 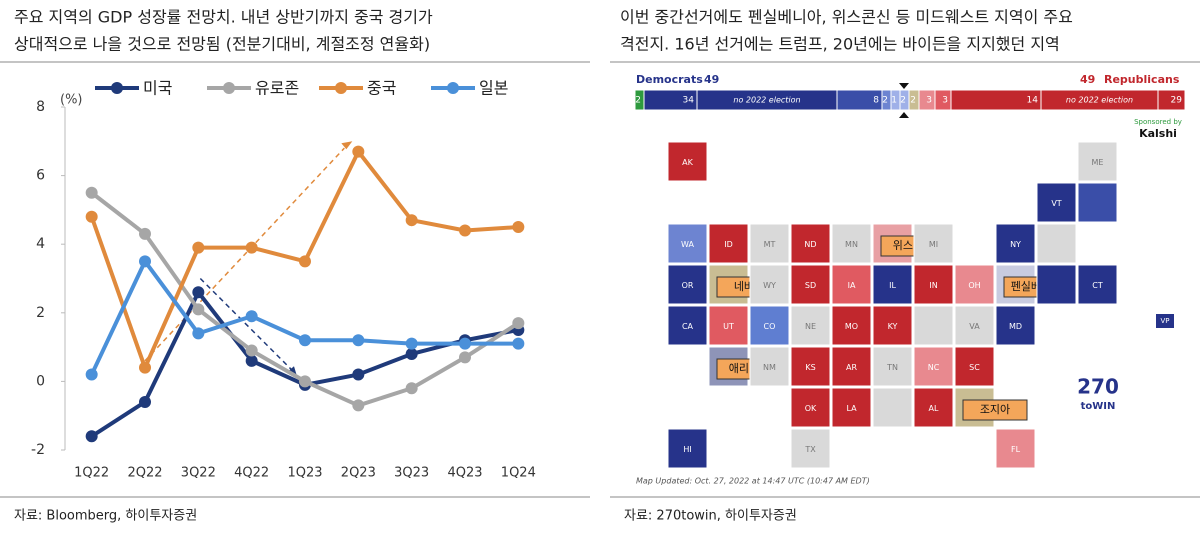 I want to click on x-tick-label: 3Q22, so click(x=198, y=473).